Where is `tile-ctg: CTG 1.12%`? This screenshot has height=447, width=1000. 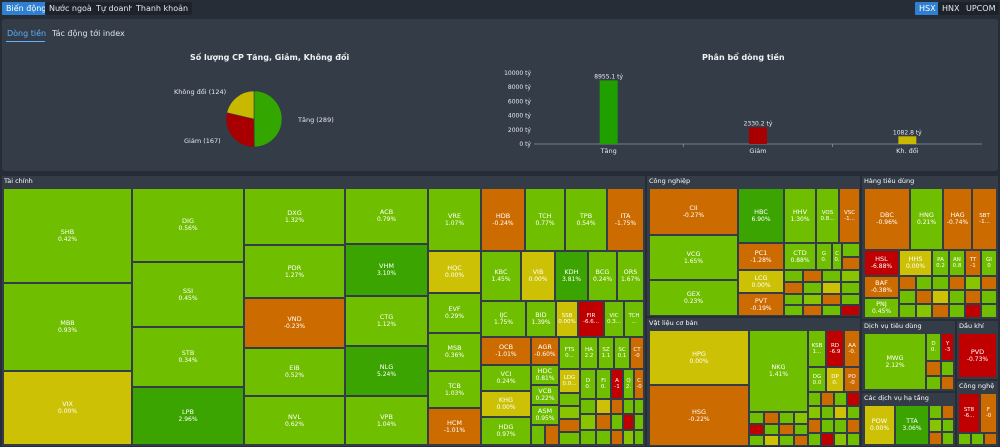
tile-ctg: CTG 1.12% is located at coordinates (386, 321).